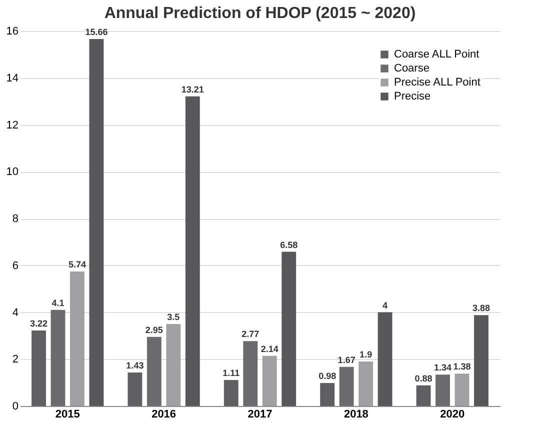 This screenshot has height=442, width=556. What do you see at coordinates (164, 414) in the screenshot?
I see `x-tick-label: 2016` at bounding box center [164, 414].